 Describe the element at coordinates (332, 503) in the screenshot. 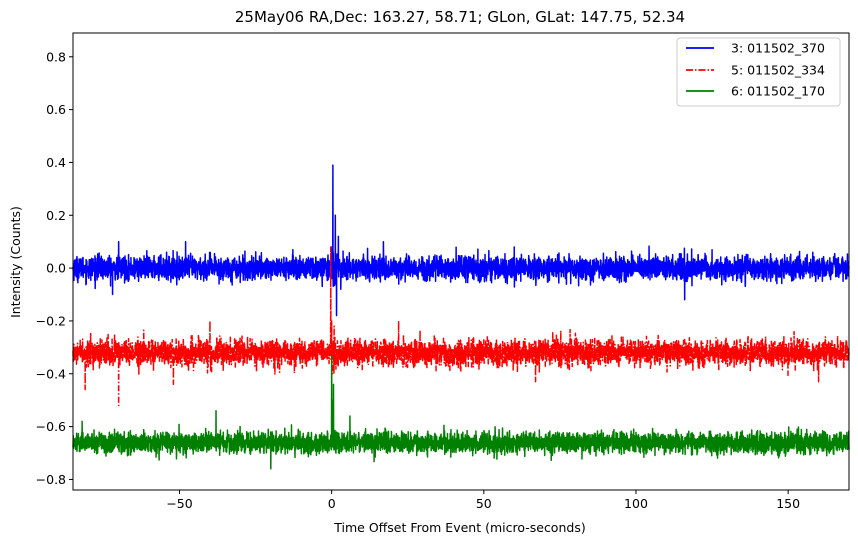

I see `x-tick-label: 0` at that location.